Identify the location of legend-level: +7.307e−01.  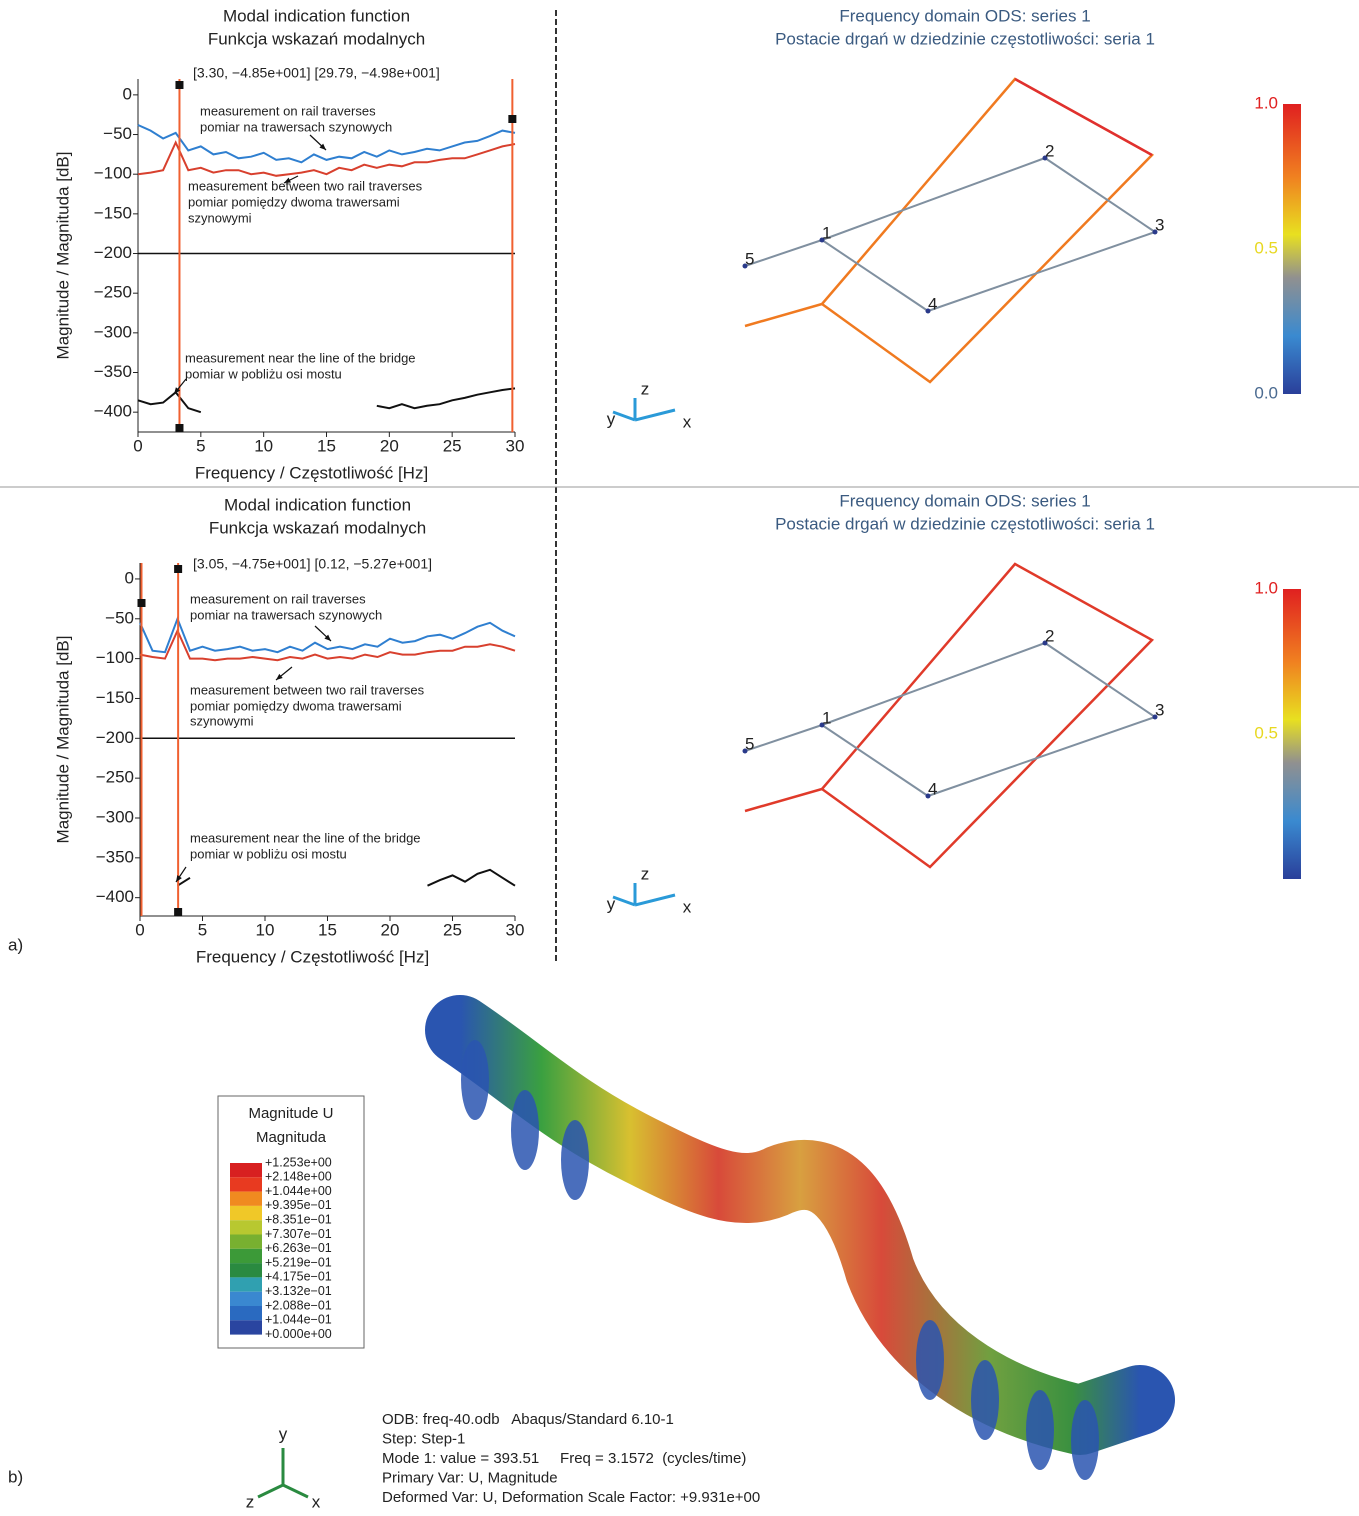
(298, 1234).